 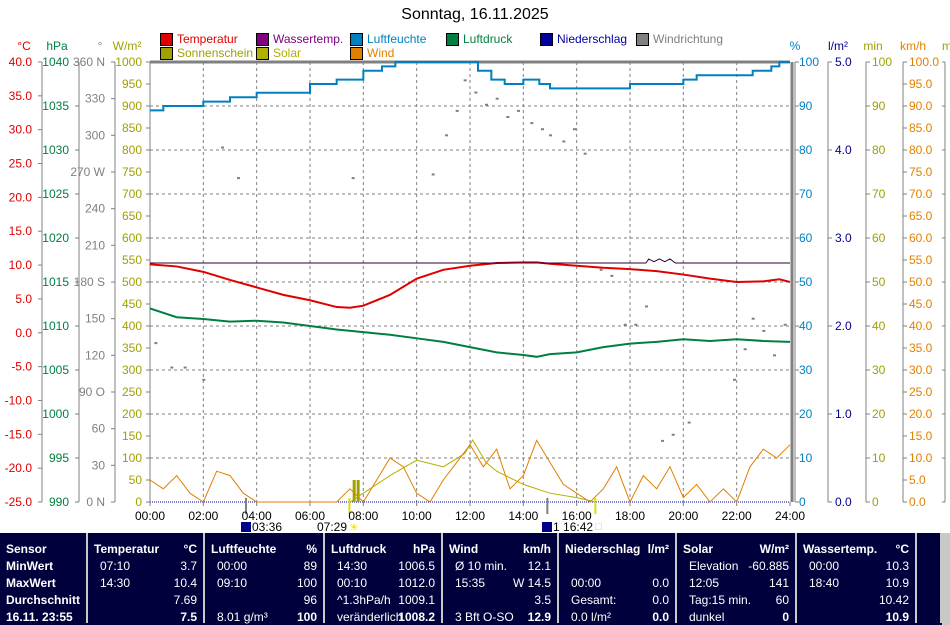 I want to click on y-axis-unit-temp: °C, so click(x=24, y=46).